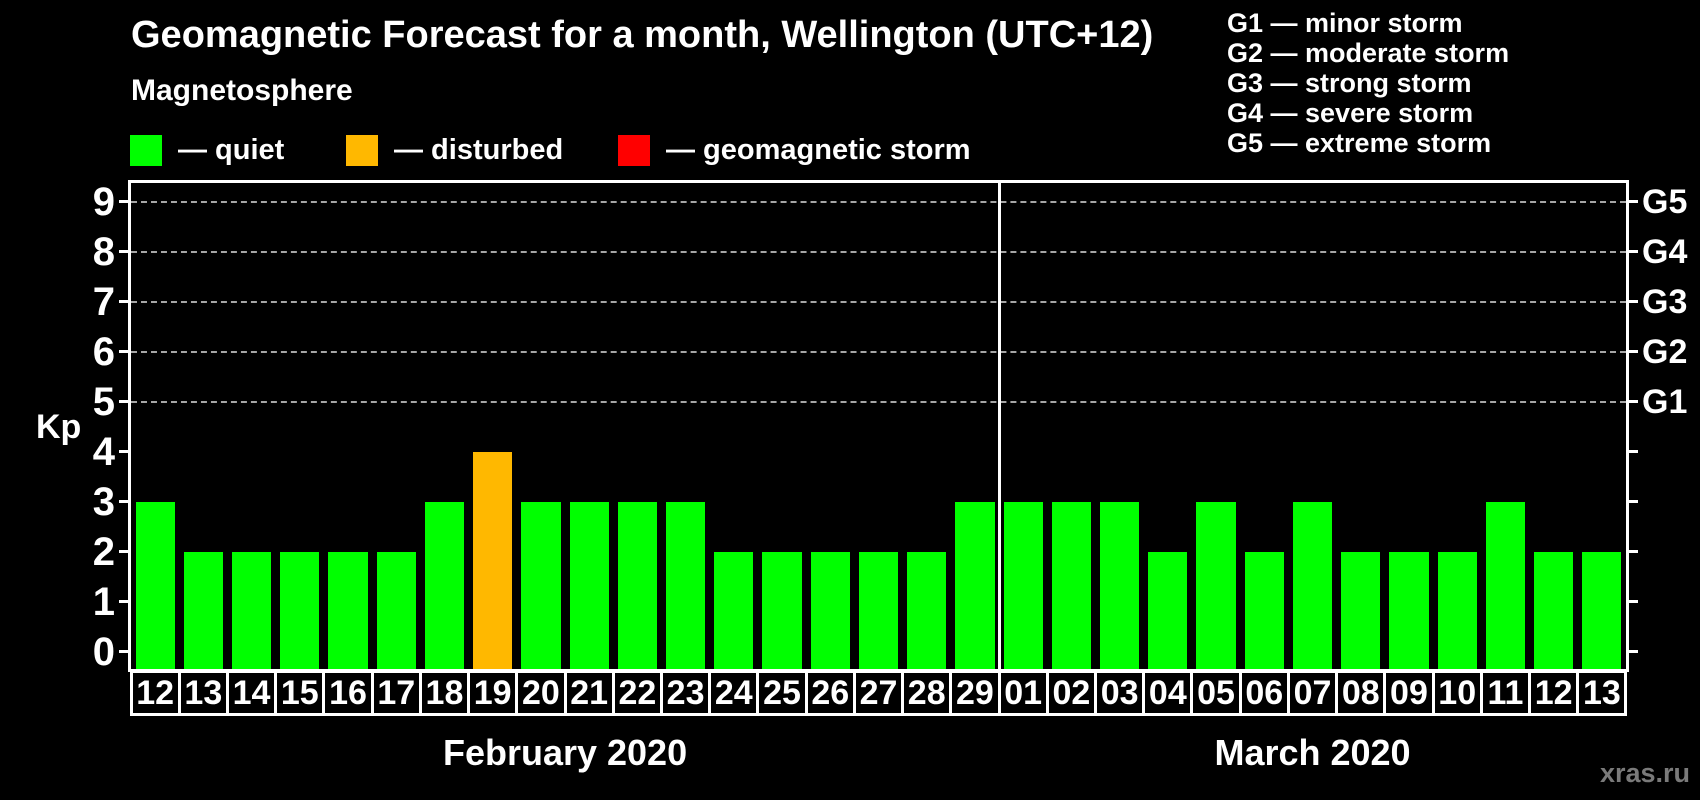  Describe the element at coordinates (155, 693) in the screenshot. I see `day-label-12: 12` at that location.